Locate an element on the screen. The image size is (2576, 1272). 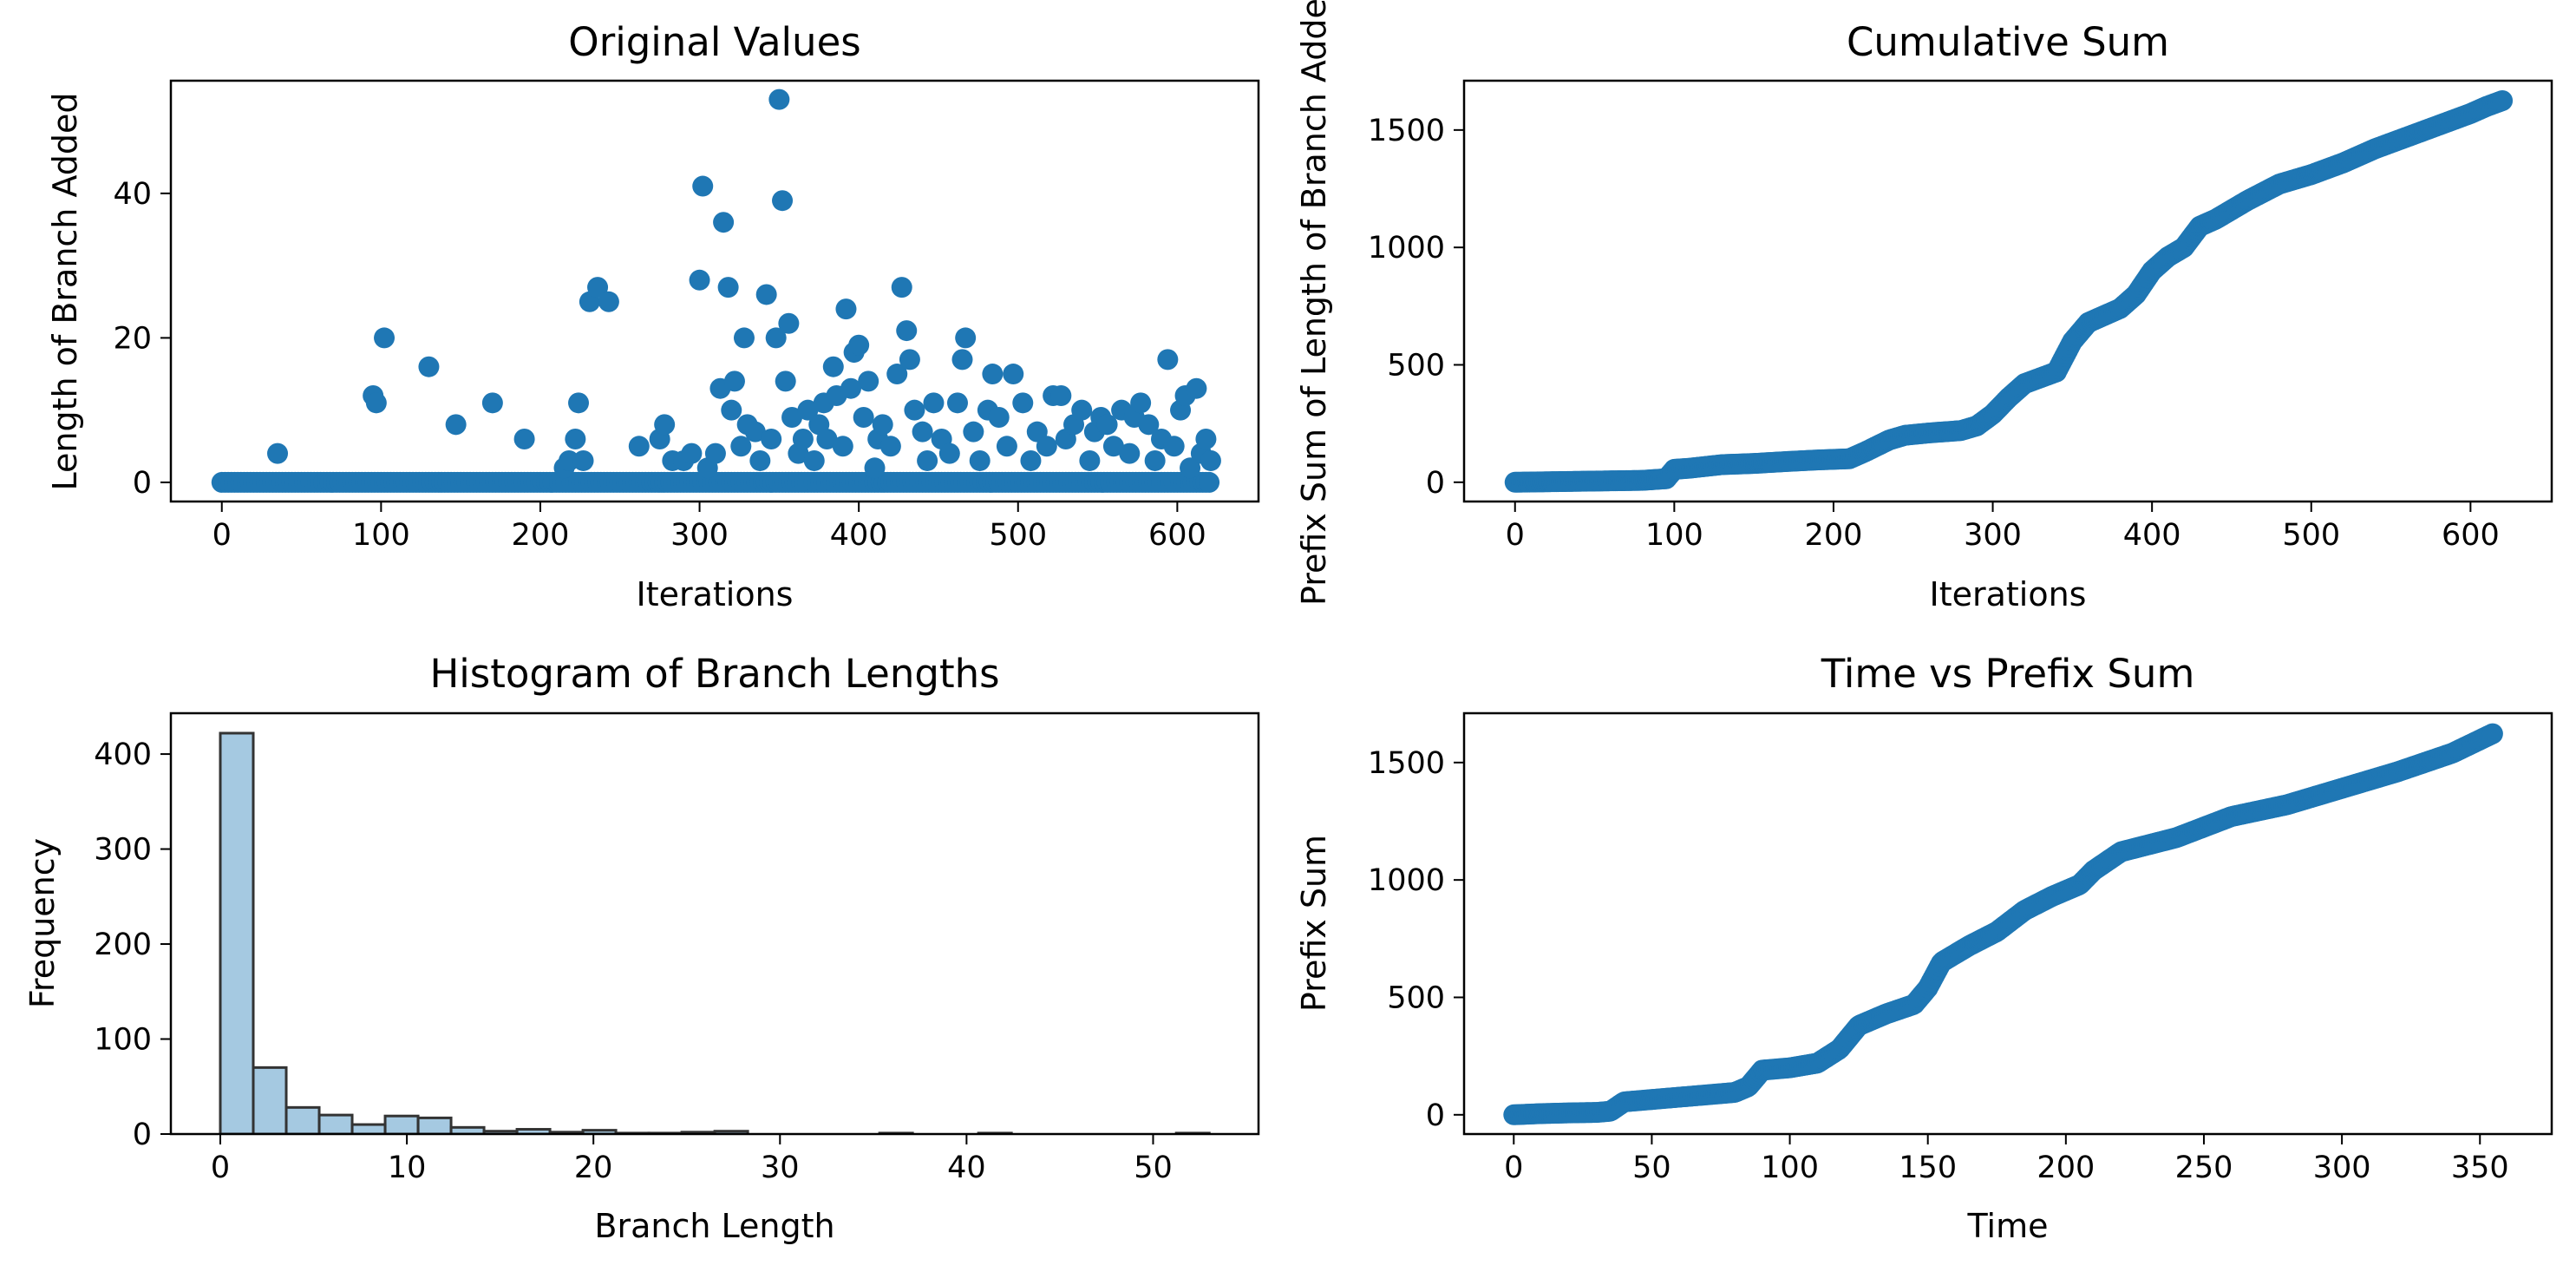
chart-cumulative-frame is located at coordinates (2007, 291).